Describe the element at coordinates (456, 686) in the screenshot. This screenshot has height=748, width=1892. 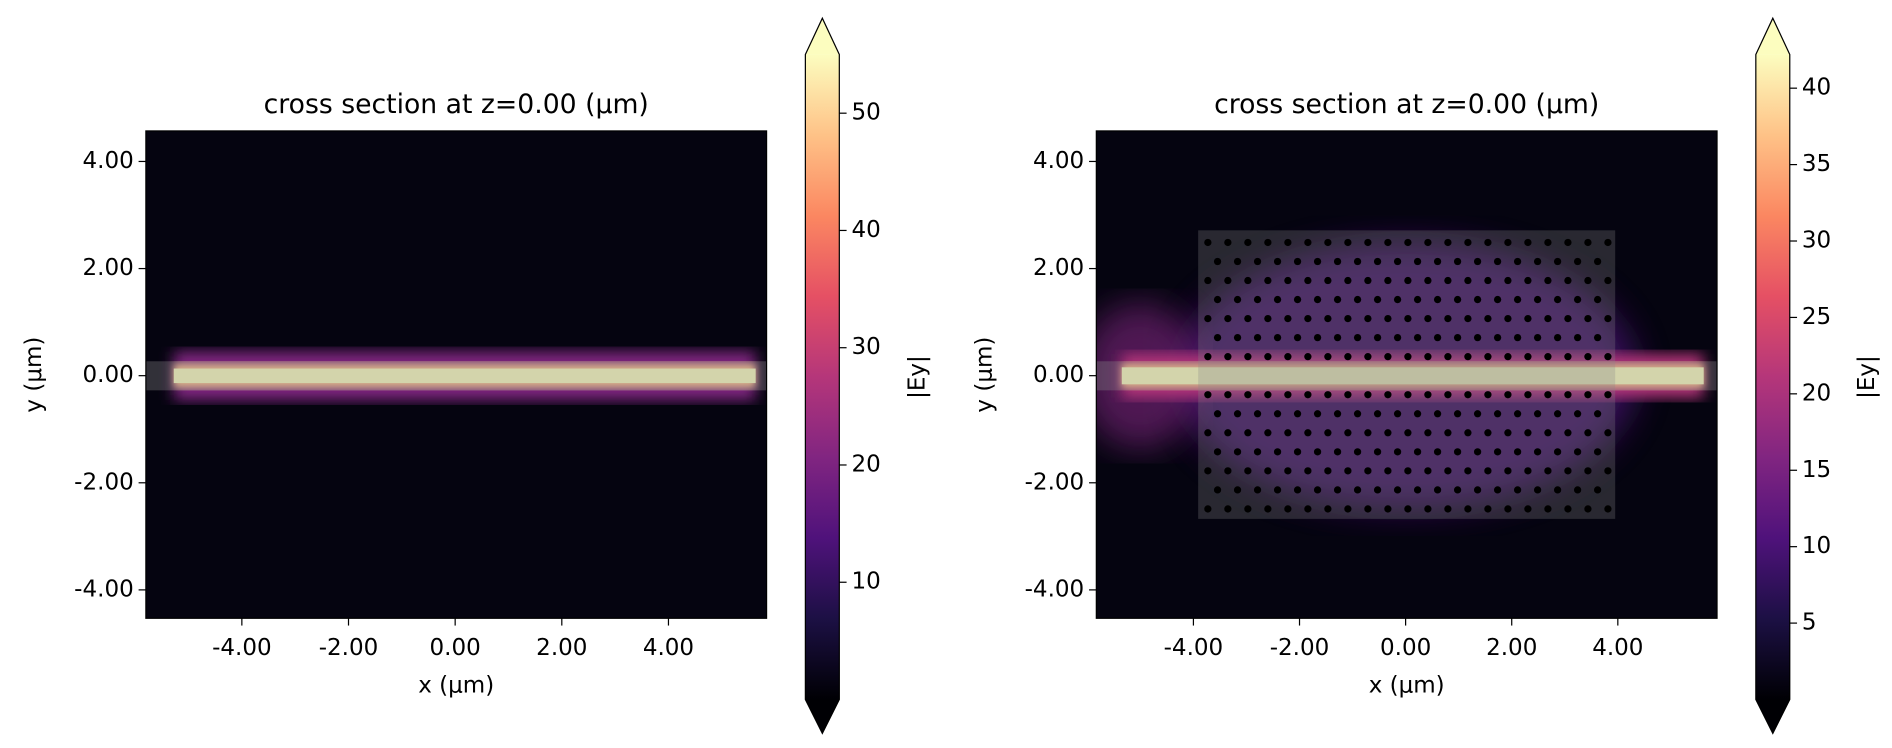
I see `x-axis-label: x (μm)` at that location.